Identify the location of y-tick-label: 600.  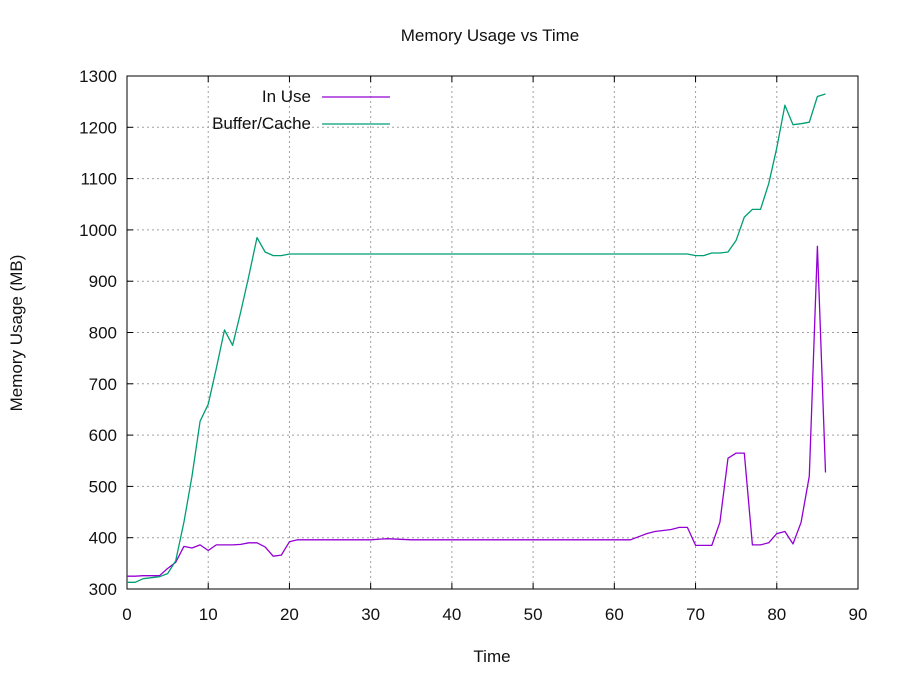
(103, 435).